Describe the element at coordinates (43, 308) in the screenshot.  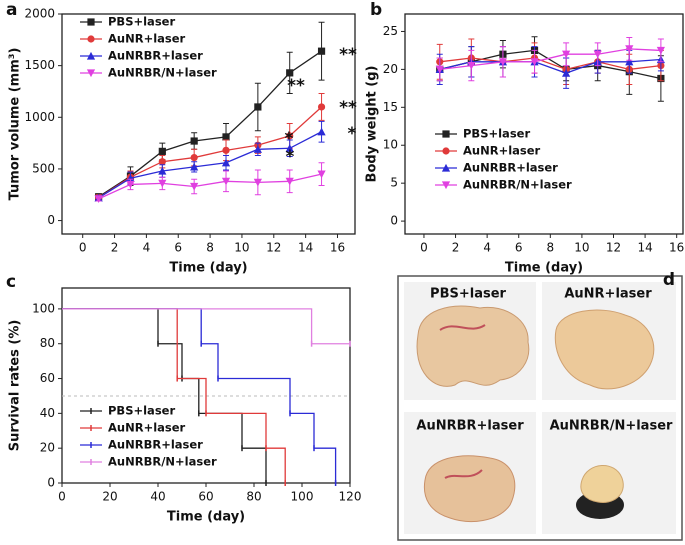
I see `y-tick-label: 100` at that location.